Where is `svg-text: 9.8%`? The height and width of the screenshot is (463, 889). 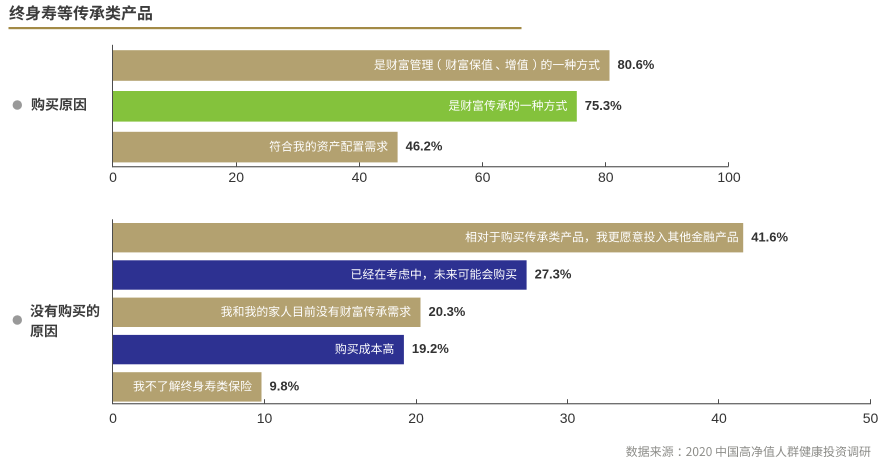
svg-text: 9.8% is located at coordinates (285, 386).